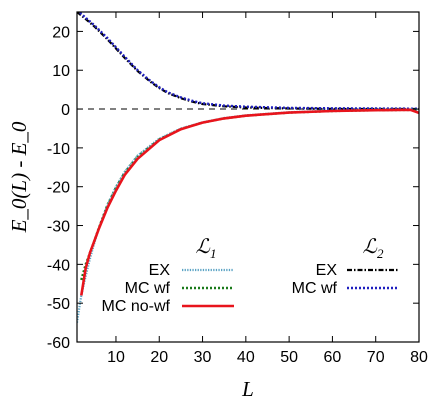  What do you see at coordinates (65, 110) in the screenshot?
I see `y-tick-label: 0` at bounding box center [65, 110].